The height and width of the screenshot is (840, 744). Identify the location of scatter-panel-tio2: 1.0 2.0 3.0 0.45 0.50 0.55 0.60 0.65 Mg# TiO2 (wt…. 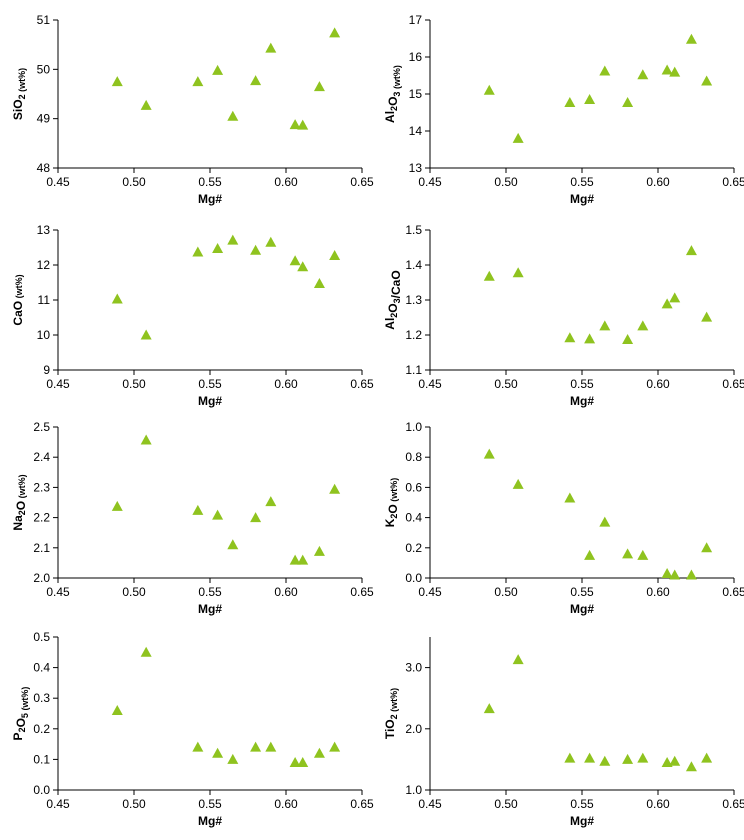
(563, 732).